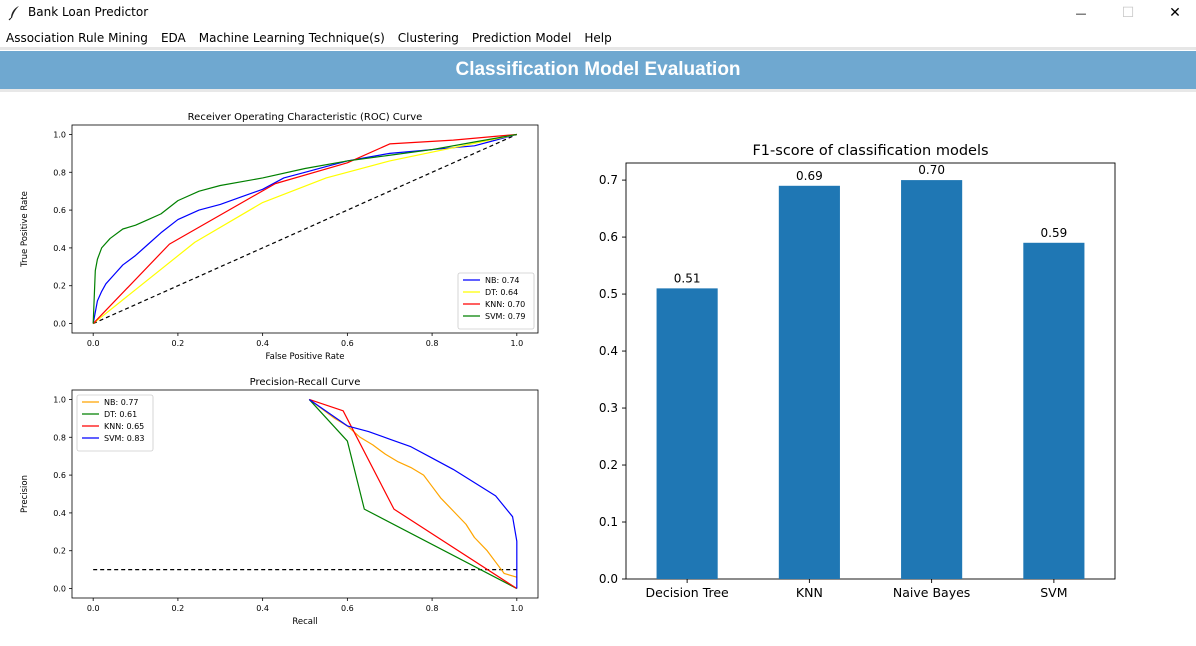 This screenshot has height=646, width=1196. What do you see at coordinates (428, 38) in the screenshot?
I see `menu-clustering: Clustering` at bounding box center [428, 38].